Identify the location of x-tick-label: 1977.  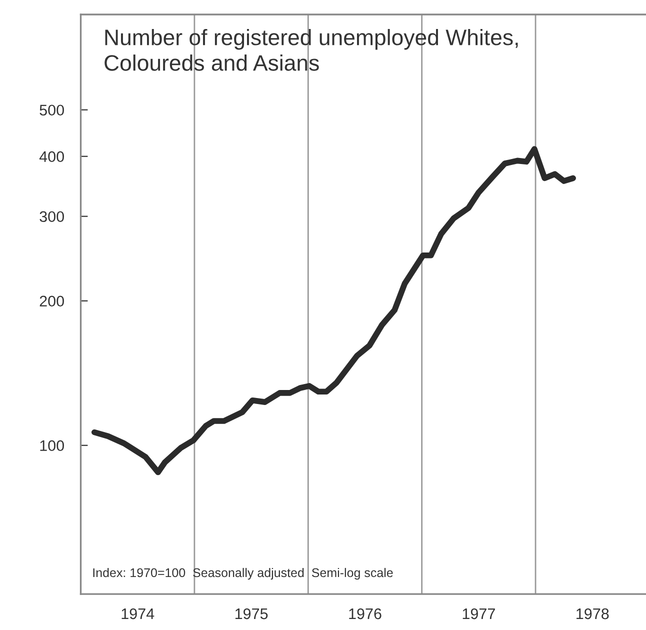
(478, 614).